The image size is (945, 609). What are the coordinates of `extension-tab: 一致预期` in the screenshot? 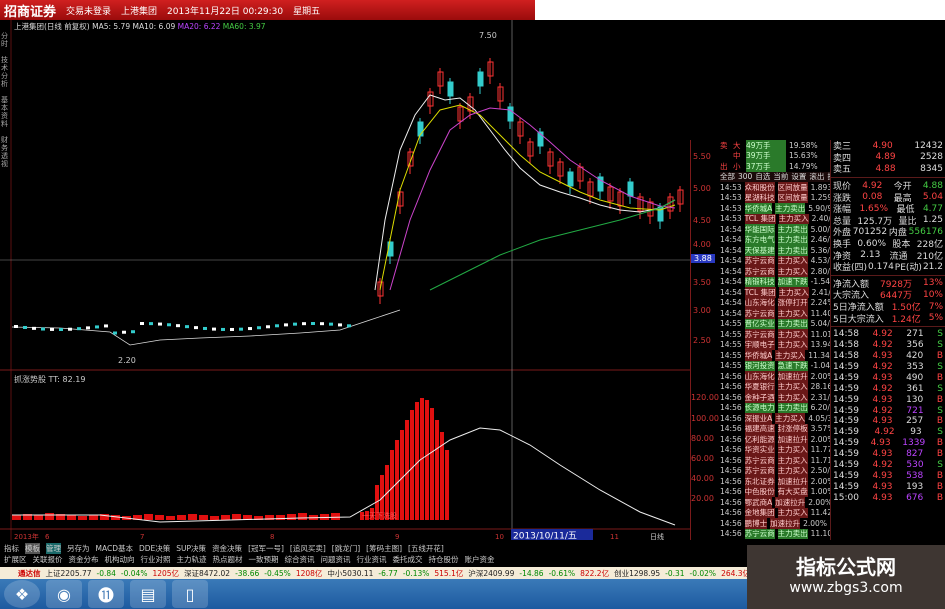 It's located at (263, 559).